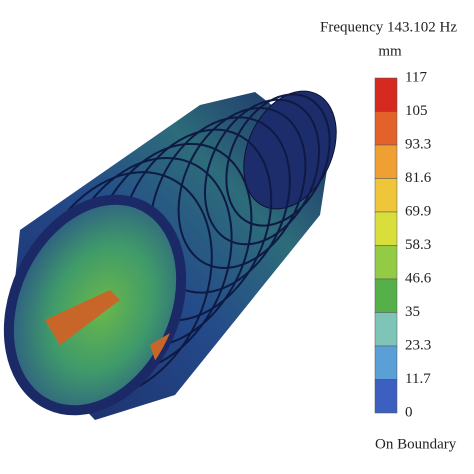 The height and width of the screenshot is (474, 474). I want to click on legend-label: 117, so click(416, 77).